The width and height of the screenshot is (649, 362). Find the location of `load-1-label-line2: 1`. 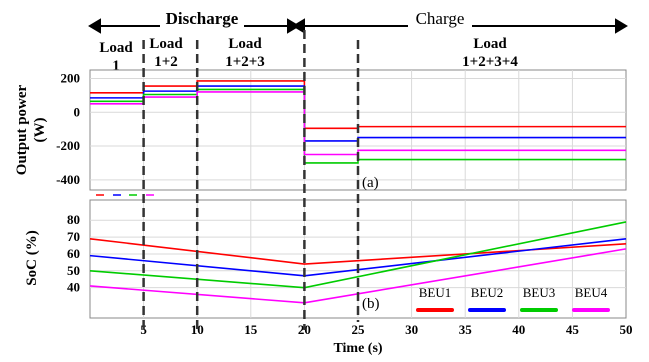

load-1-label-line2: 1 is located at coordinates (116, 66).